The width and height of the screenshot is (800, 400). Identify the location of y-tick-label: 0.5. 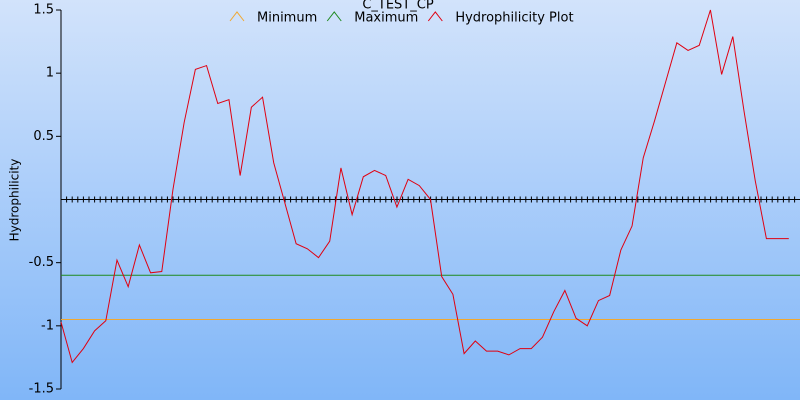
(43, 136).